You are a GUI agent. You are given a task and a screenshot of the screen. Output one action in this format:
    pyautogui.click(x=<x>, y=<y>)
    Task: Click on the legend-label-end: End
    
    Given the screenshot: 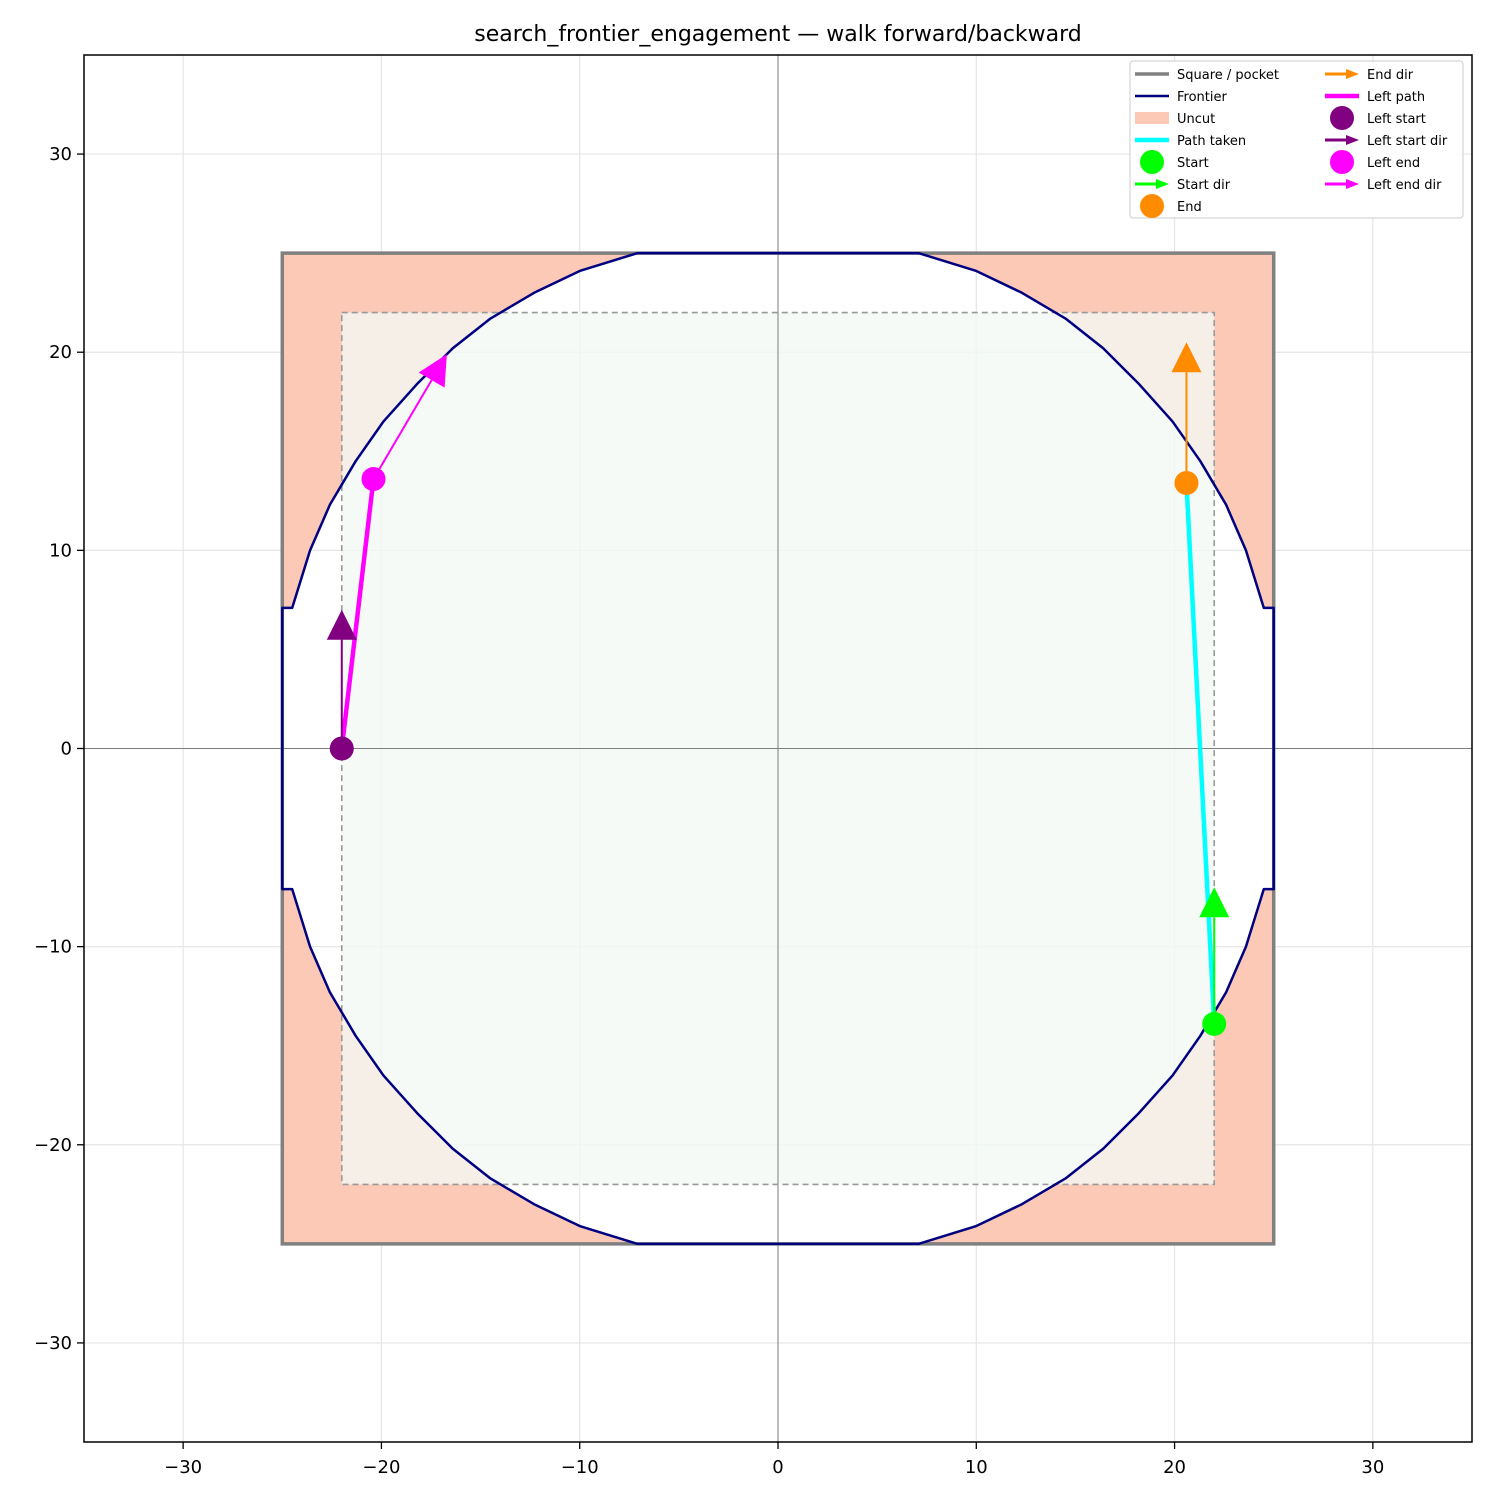 What is the action you would take?
    pyautogui.click(x=1189, y=207)
    